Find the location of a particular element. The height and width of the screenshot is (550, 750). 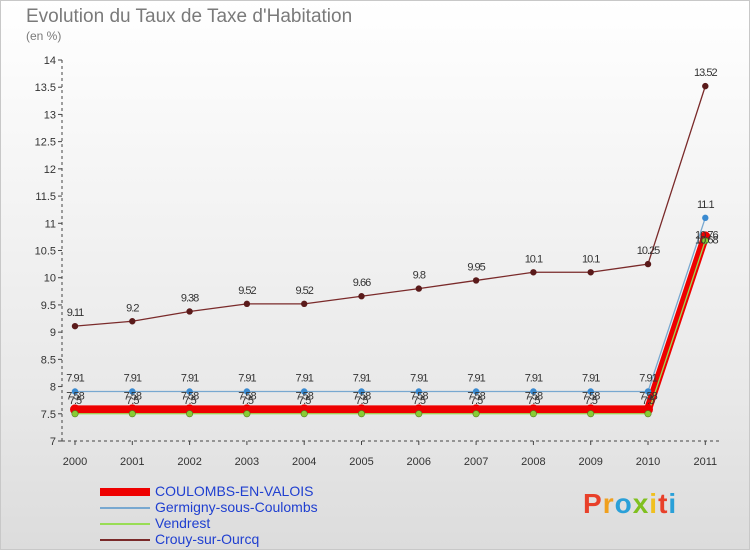

x-tick-label: 2001 is located at coordinates (132, 462).